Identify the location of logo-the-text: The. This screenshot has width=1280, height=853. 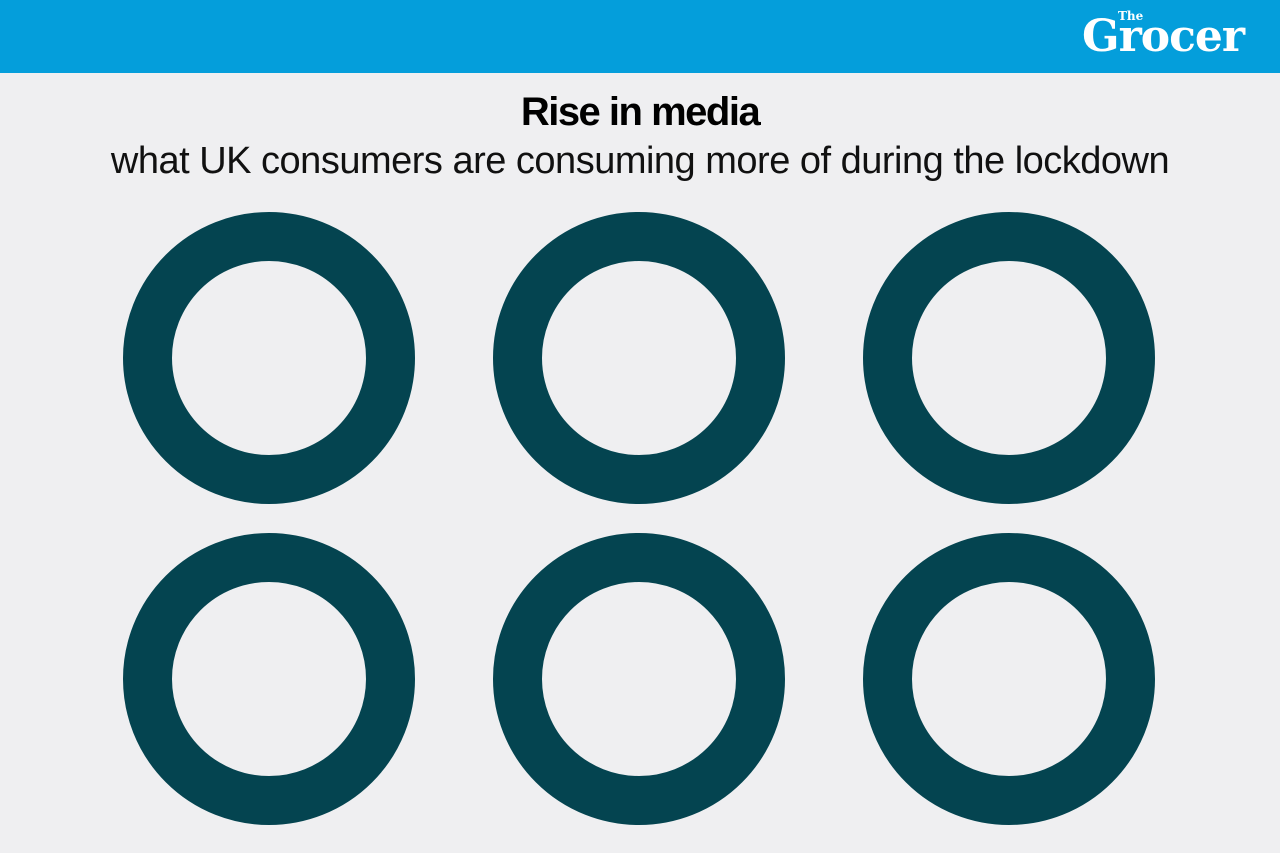
(1131, 16).